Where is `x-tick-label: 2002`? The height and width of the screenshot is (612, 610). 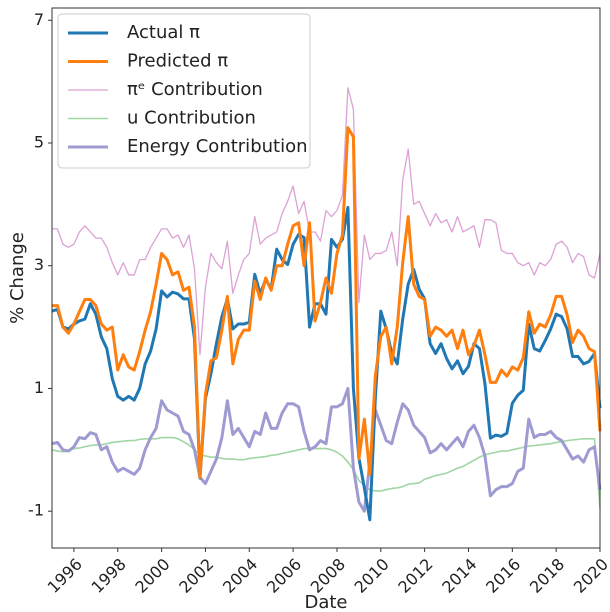 x-tick-label: 2002 is located at coordinates (196, 576).